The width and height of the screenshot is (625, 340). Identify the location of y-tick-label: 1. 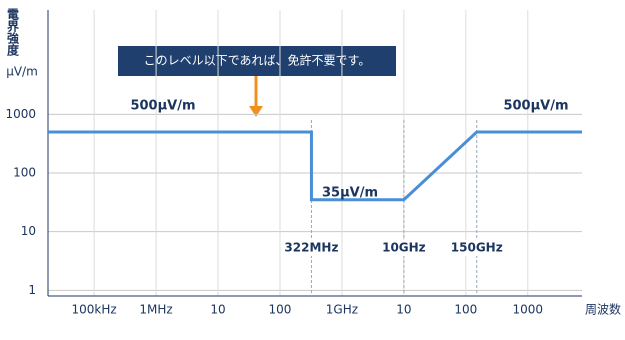
(32, 290).